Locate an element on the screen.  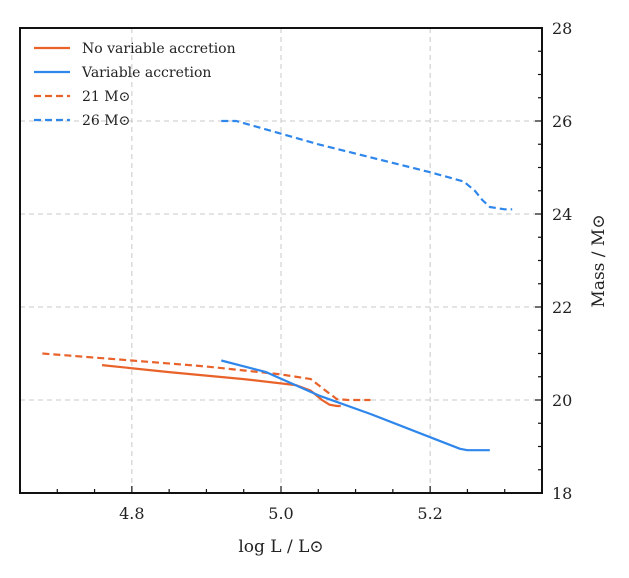
y-tick-label: 20 is located at coordinates (562, 400).